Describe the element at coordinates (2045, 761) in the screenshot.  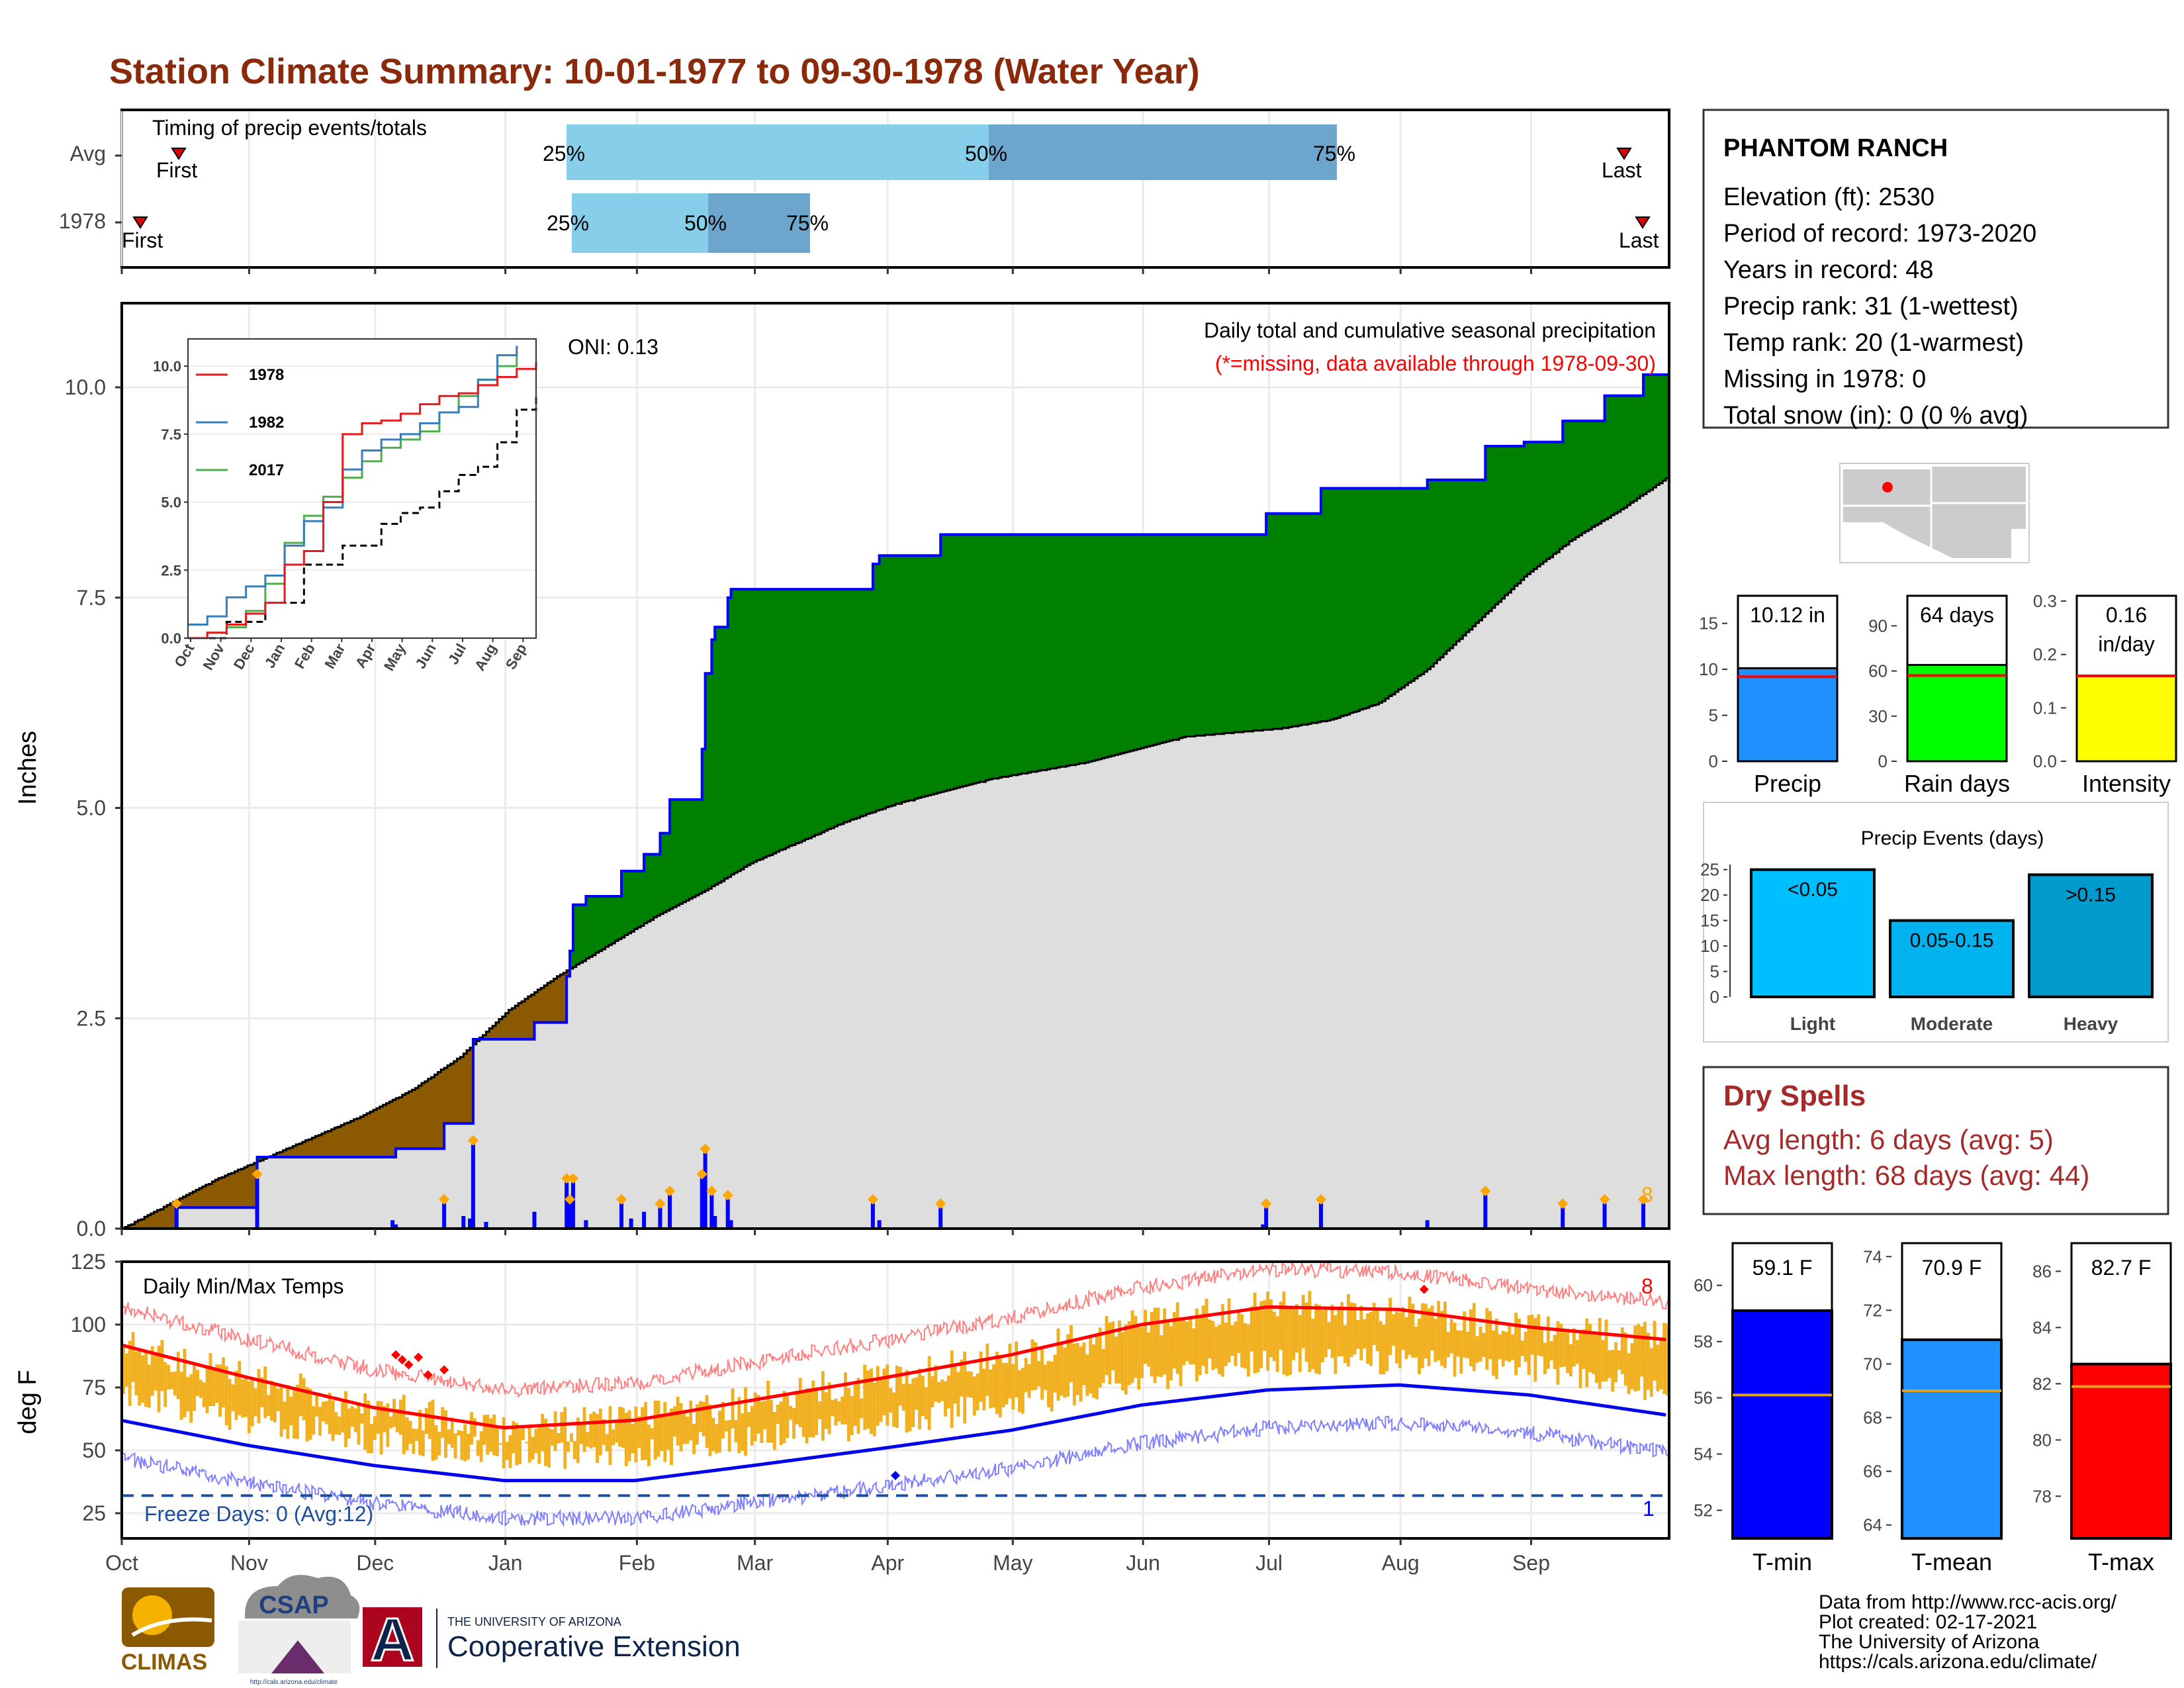
I see `summary-bar-tick-label: 0.0` at that location.